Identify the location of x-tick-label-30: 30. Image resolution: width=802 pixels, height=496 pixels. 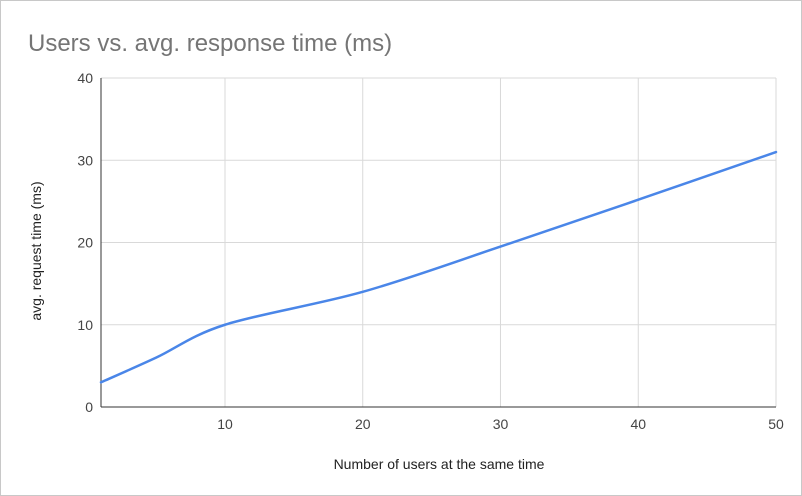
(501, 424).